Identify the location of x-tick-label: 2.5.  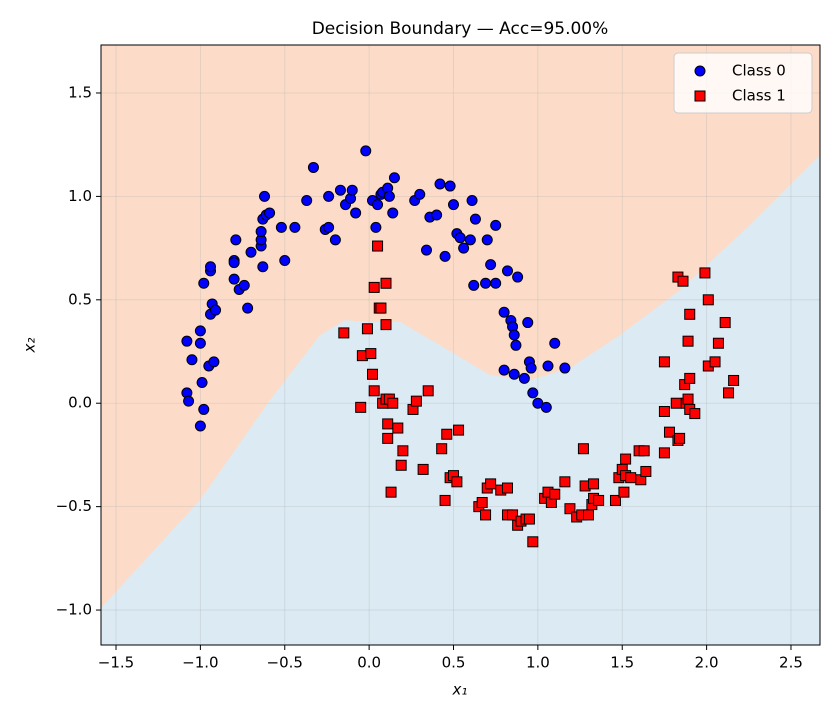
(791, 663).